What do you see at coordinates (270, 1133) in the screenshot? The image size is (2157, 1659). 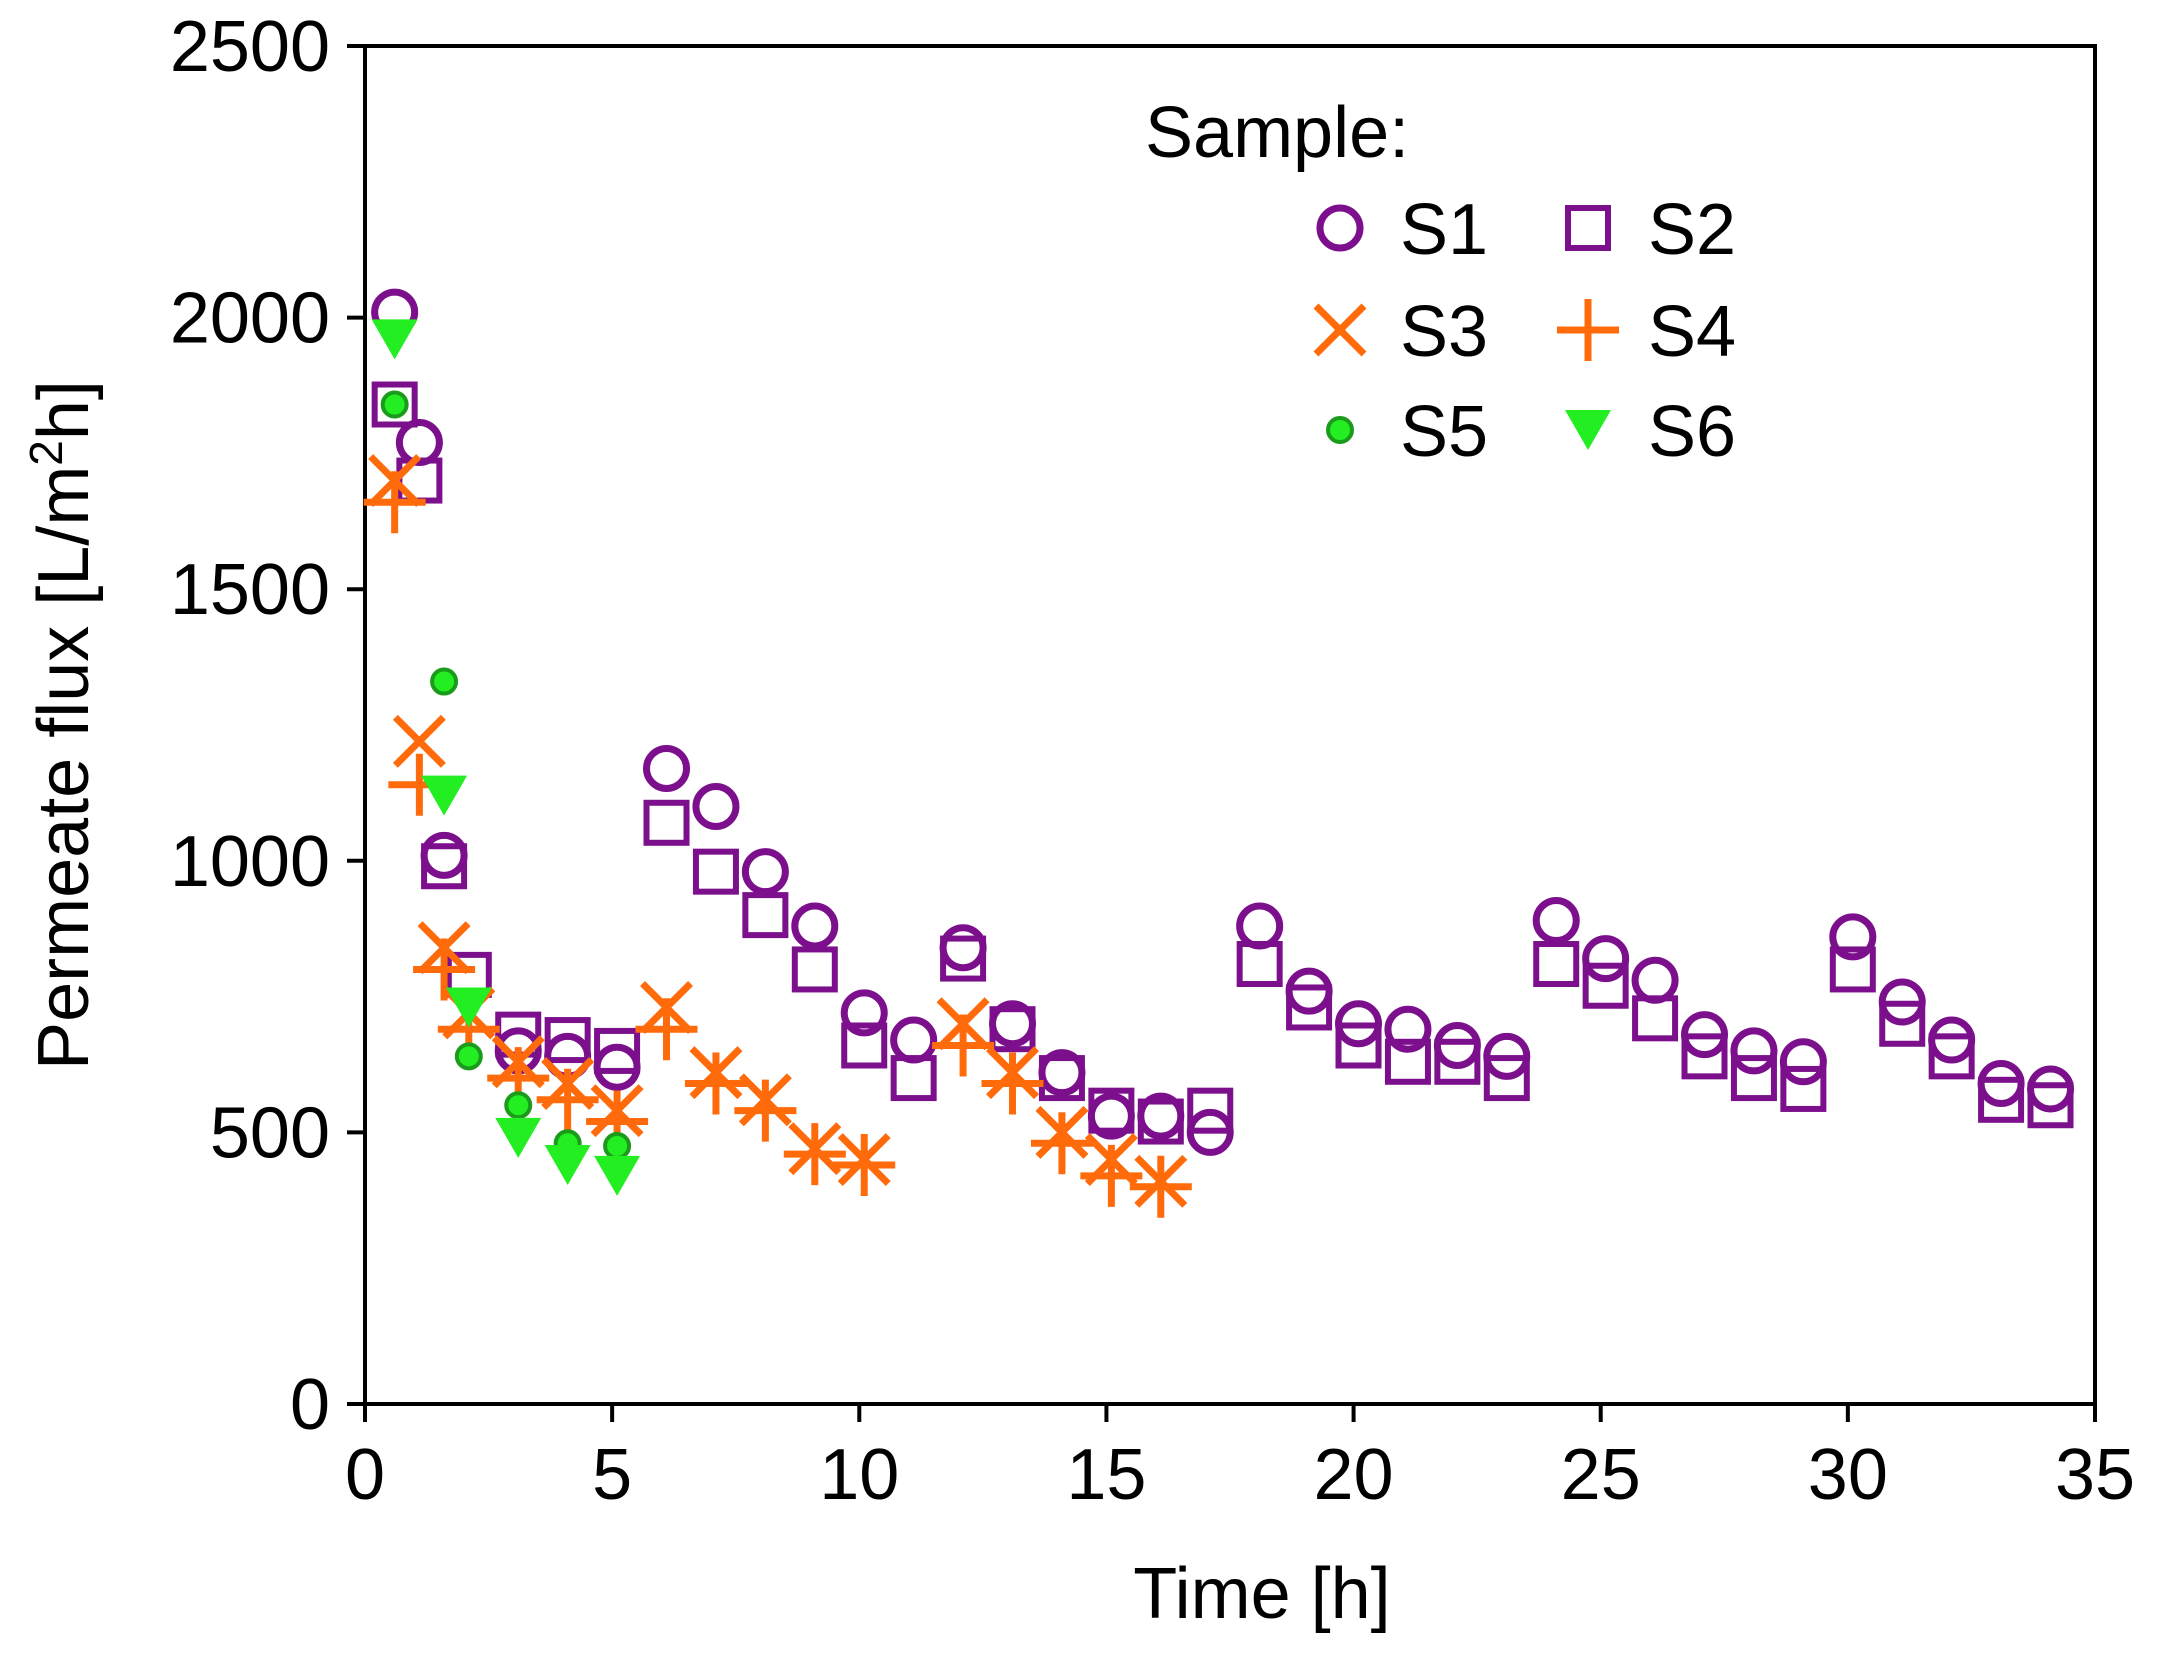 I see `y-tick-label: 500` at bounding box center [270, 1133].